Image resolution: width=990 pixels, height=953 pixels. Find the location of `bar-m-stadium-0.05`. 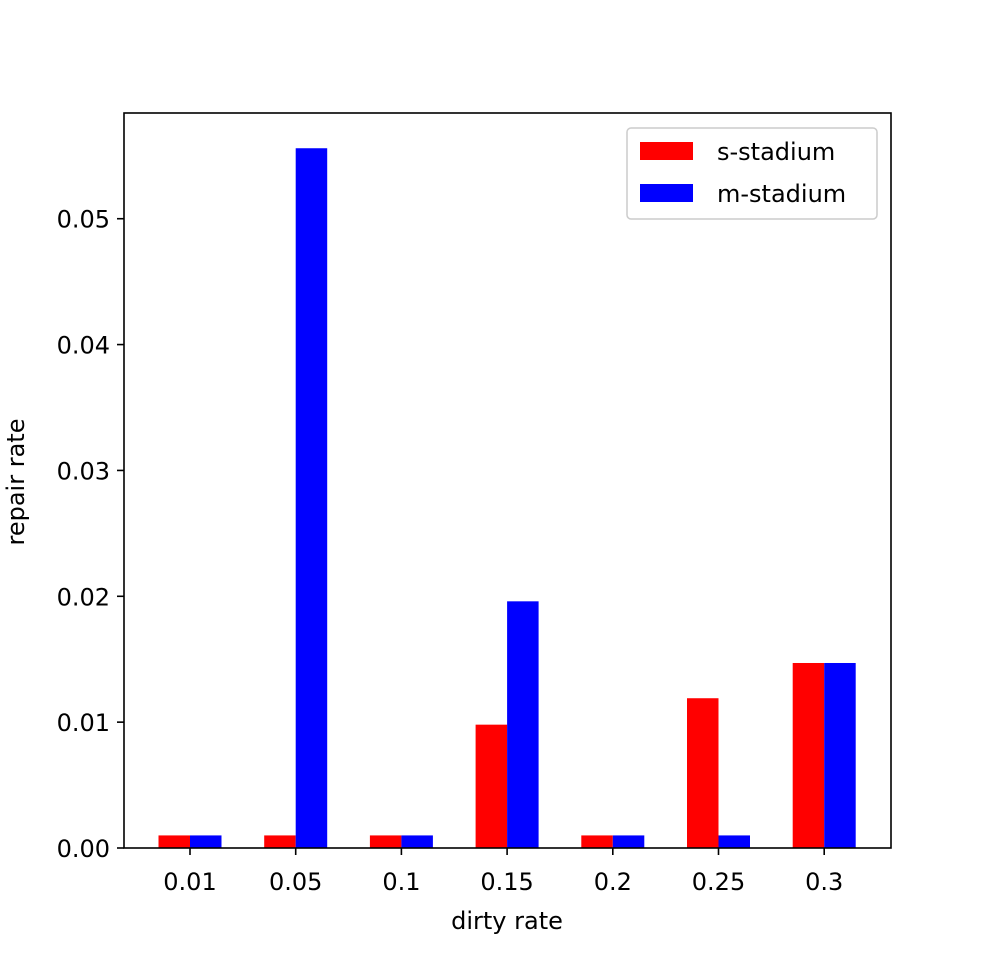

bar-m-stadium-0.05 is located at coordinates (311, 498).